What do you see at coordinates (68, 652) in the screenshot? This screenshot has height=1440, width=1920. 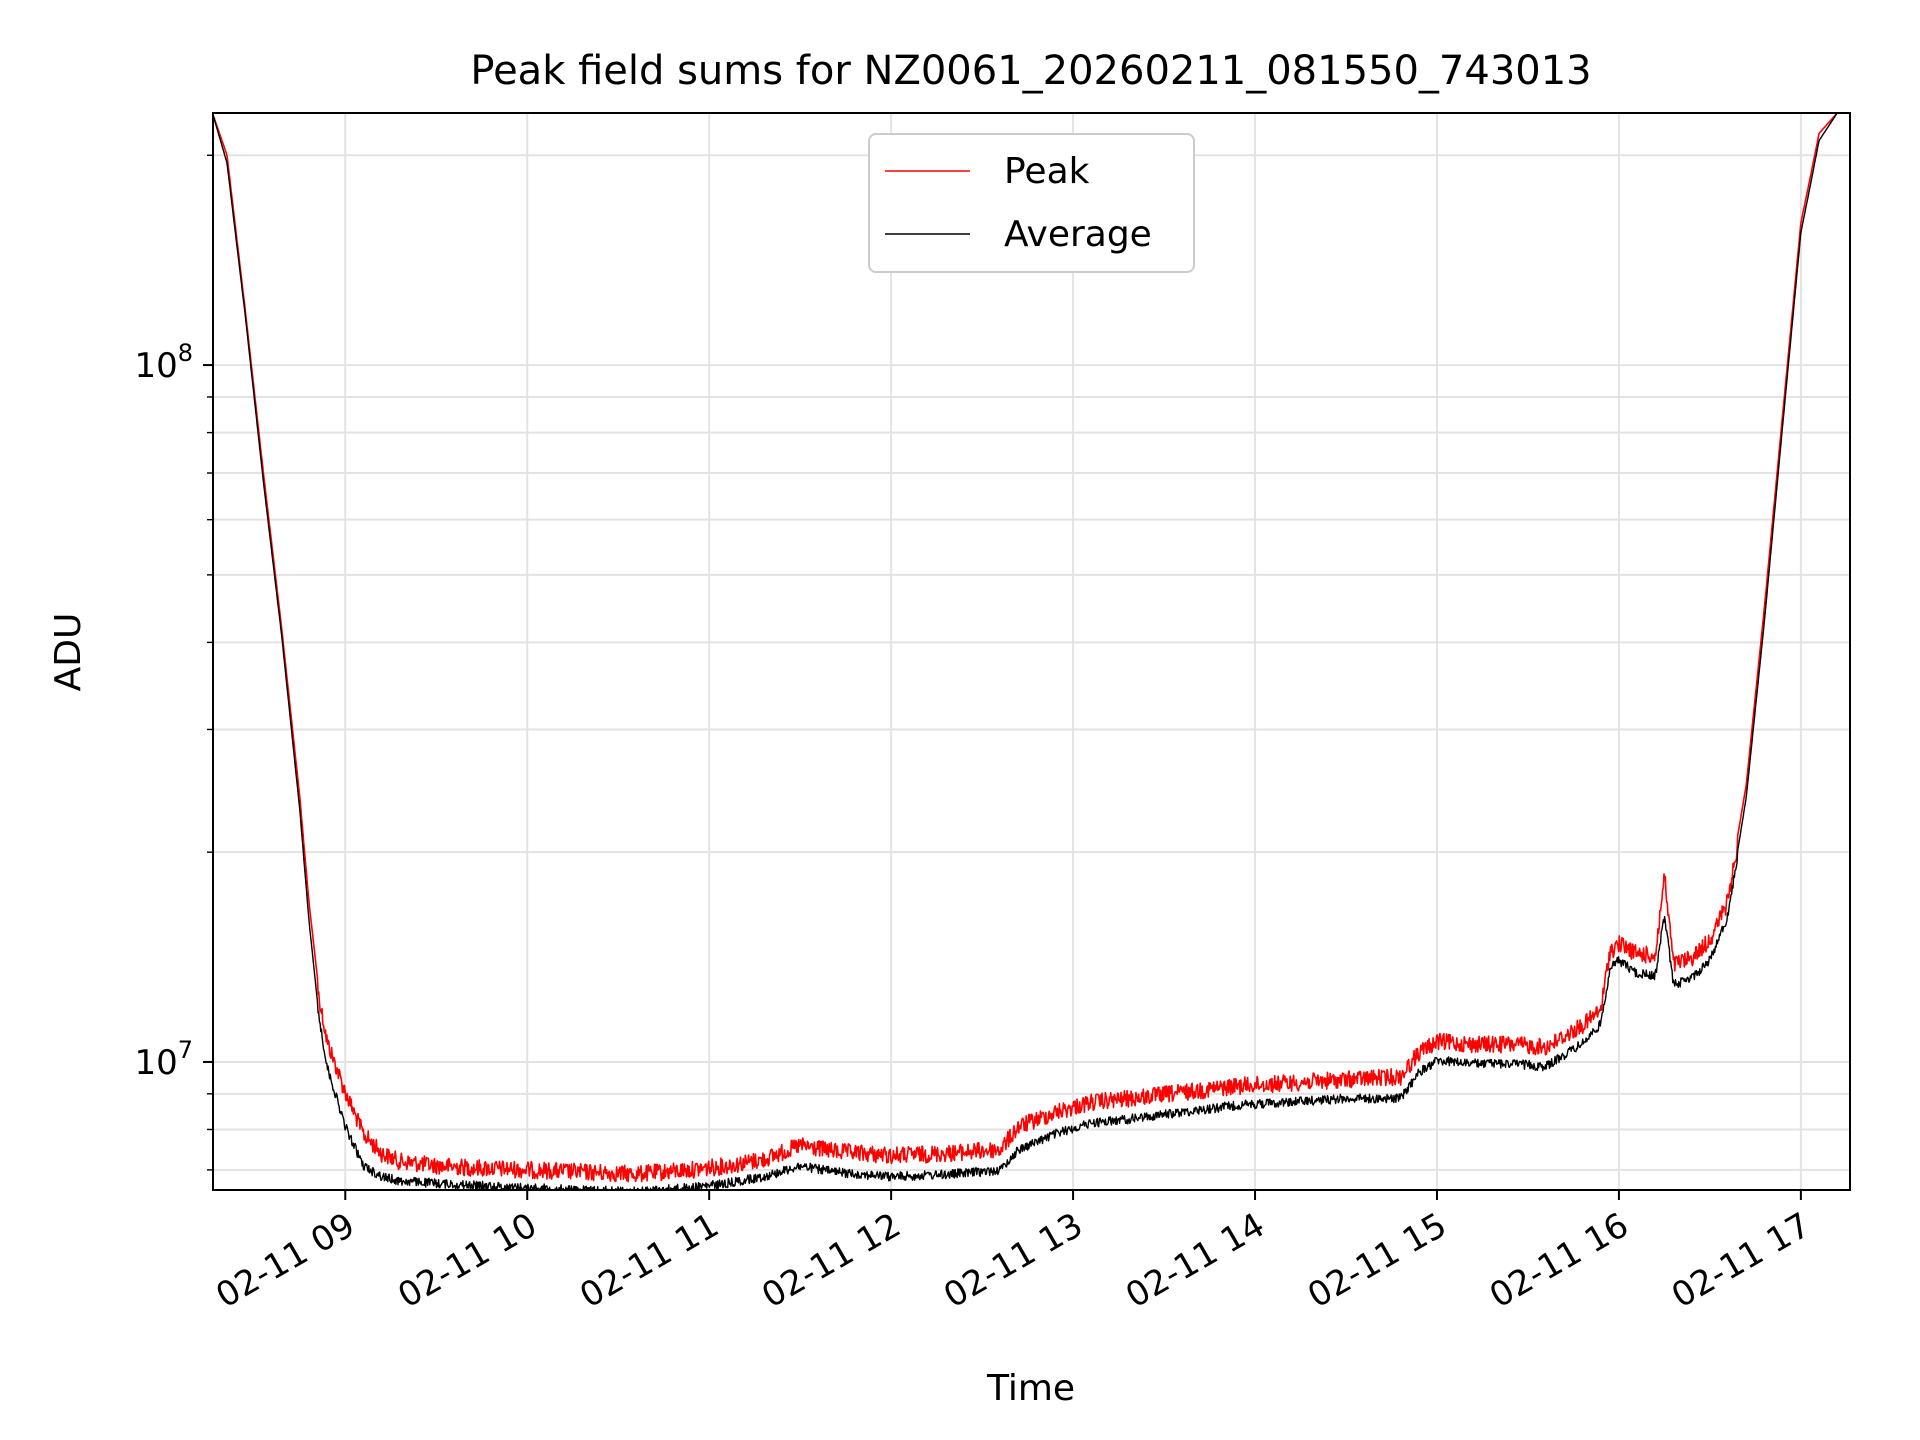 I see `y-axis-label: ADU` at bounding box center [68, 652].